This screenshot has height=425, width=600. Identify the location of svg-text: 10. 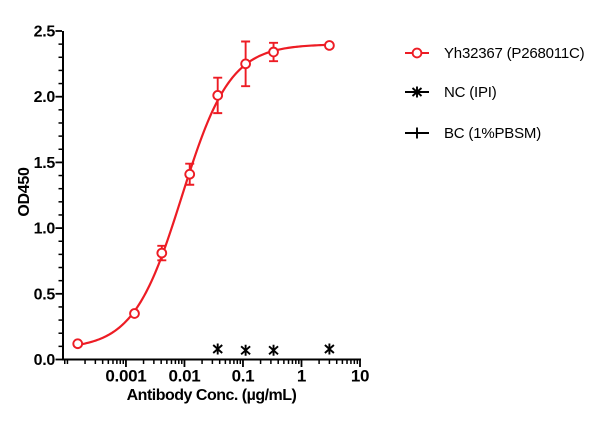
(360, 376).